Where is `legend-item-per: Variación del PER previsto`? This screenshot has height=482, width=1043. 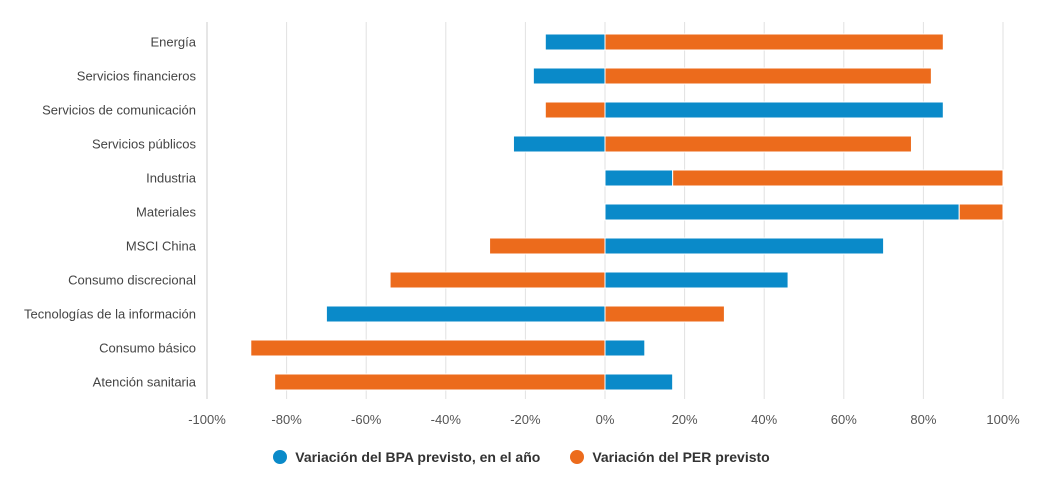 legend-item-per: Variación del PER previsto is located at coordinates (670, 457).